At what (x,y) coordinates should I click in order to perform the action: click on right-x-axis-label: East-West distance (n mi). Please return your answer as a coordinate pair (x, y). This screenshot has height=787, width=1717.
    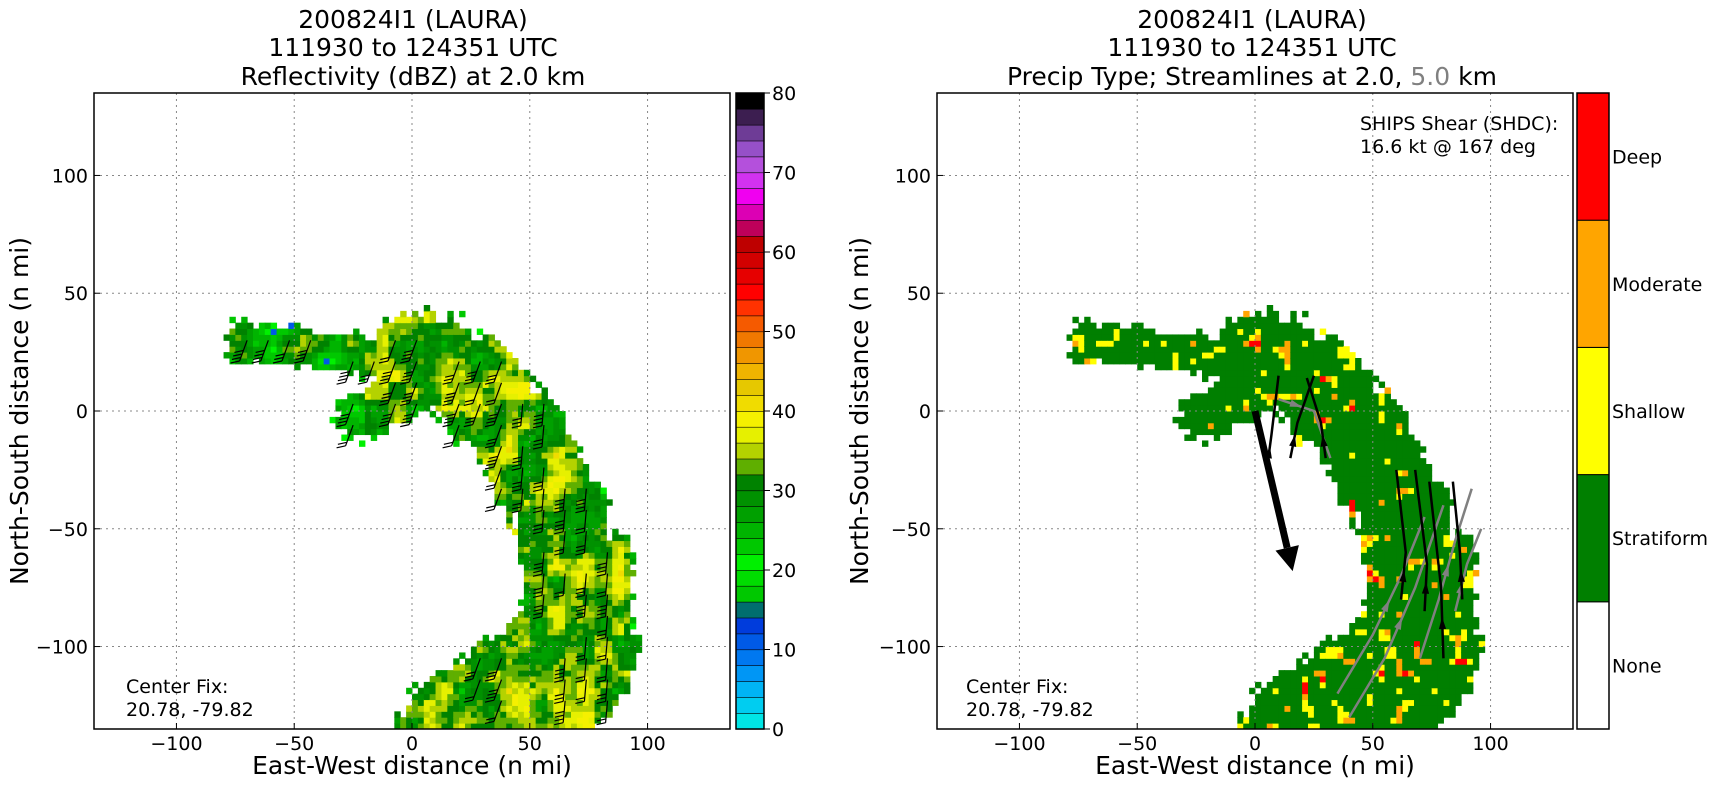
    Looking at the image, I should click on (1255, 765).